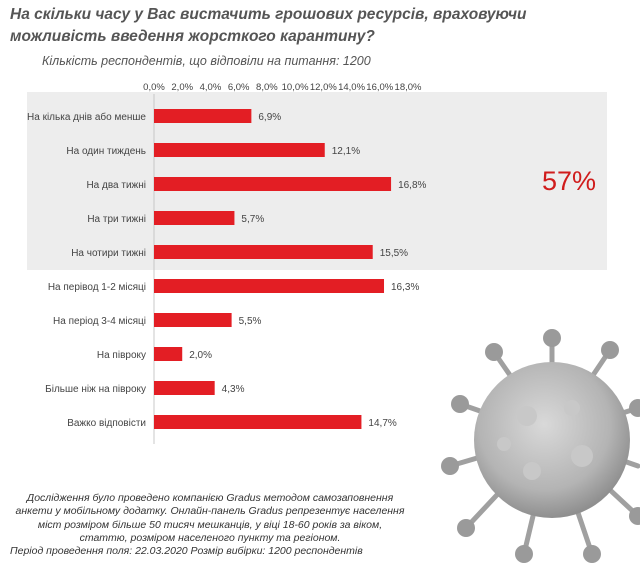 This screenshot has width=640, height=565. Describe the element at coordinates (116, 219) in the screenshot. I see `category-label: На три тижні` at that location.